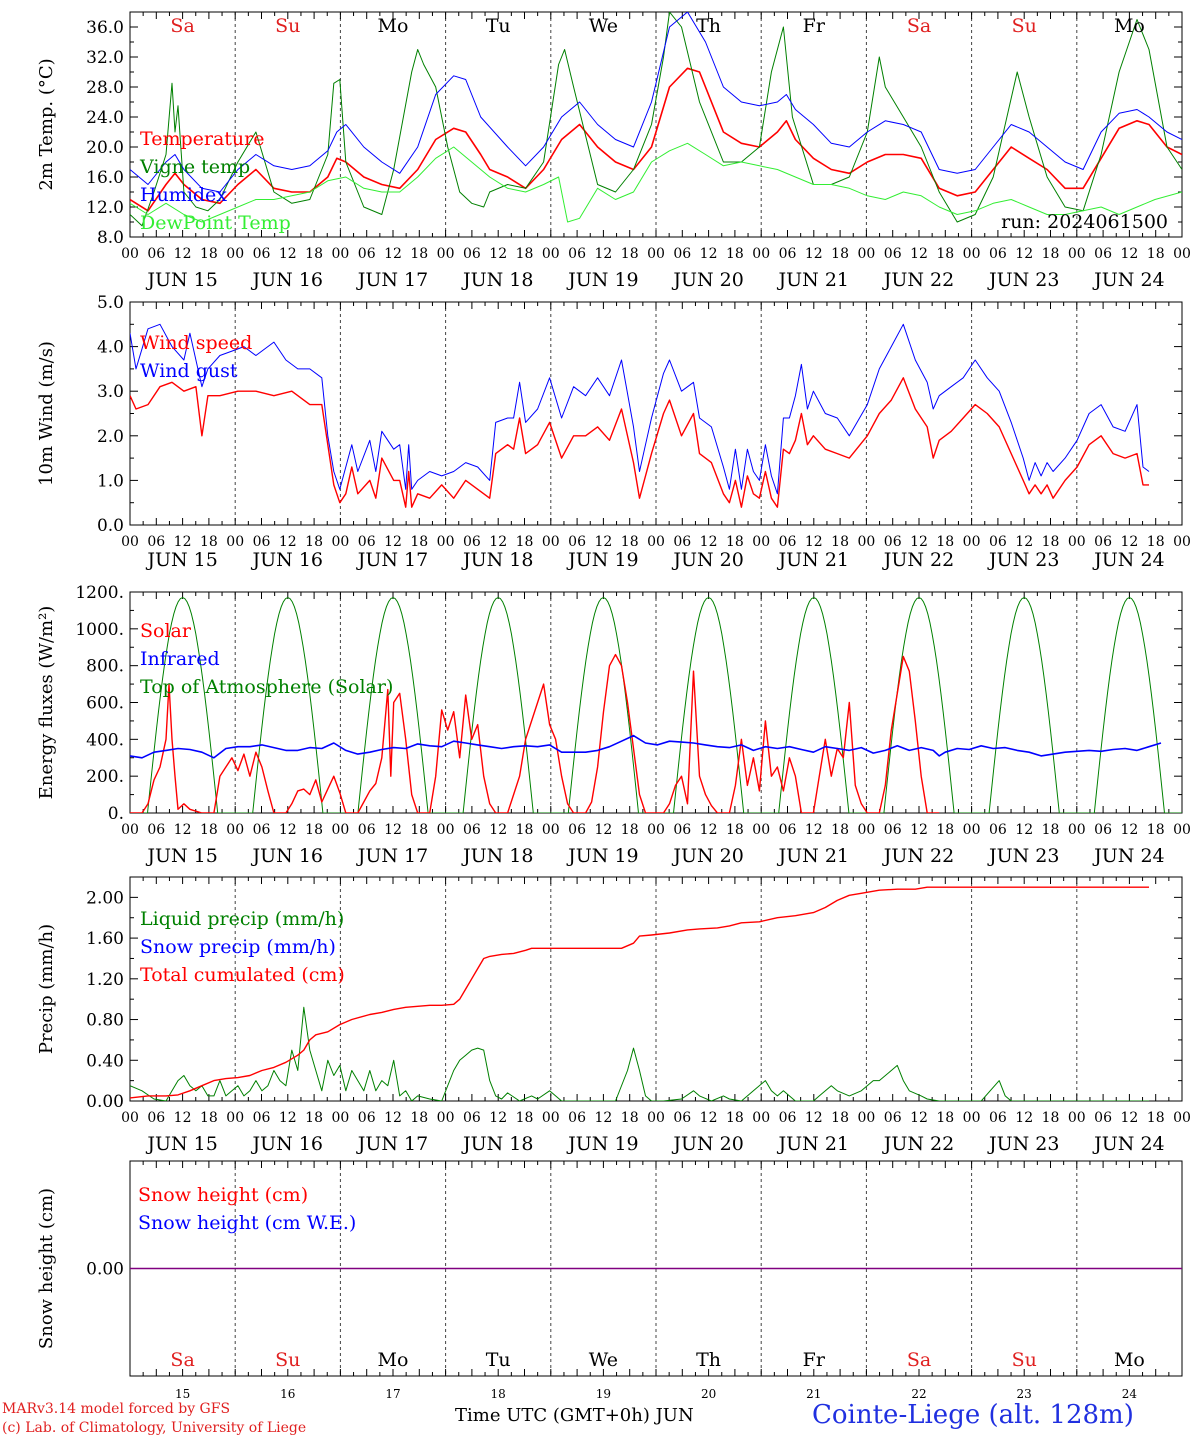 This screenshot has height=1440, width=1194. I want to click on y-axis-label: Snow height (cm), so click(46, 1268).